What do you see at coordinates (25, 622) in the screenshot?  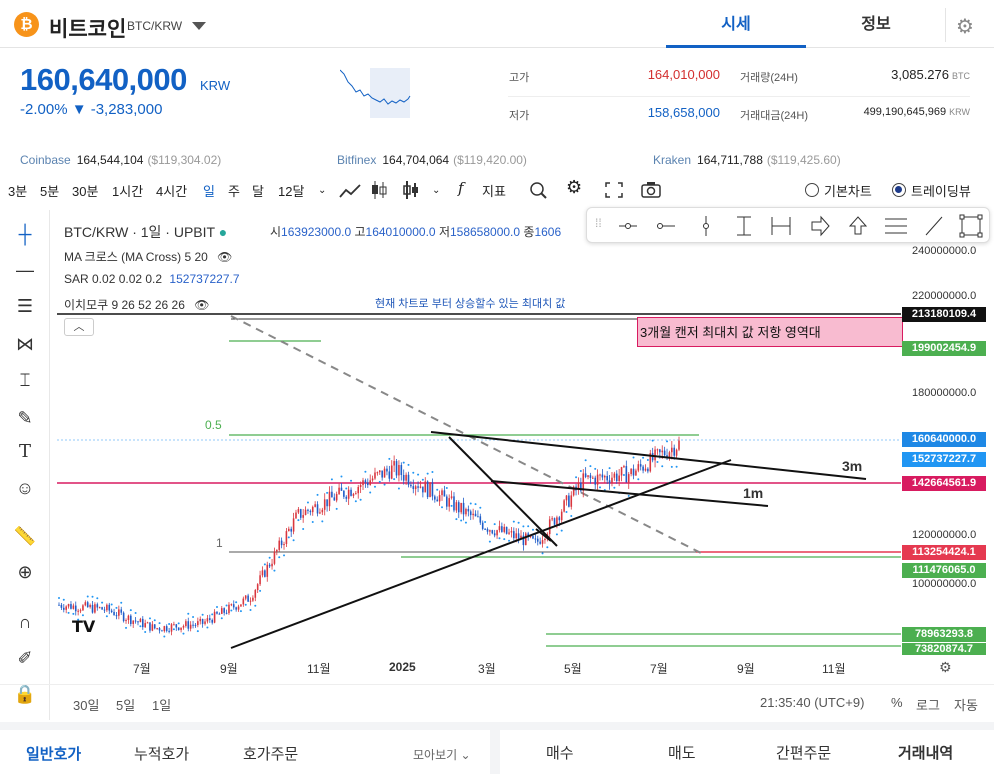 I see `magnet-icon: ∩` at bounding box center [25, 622].